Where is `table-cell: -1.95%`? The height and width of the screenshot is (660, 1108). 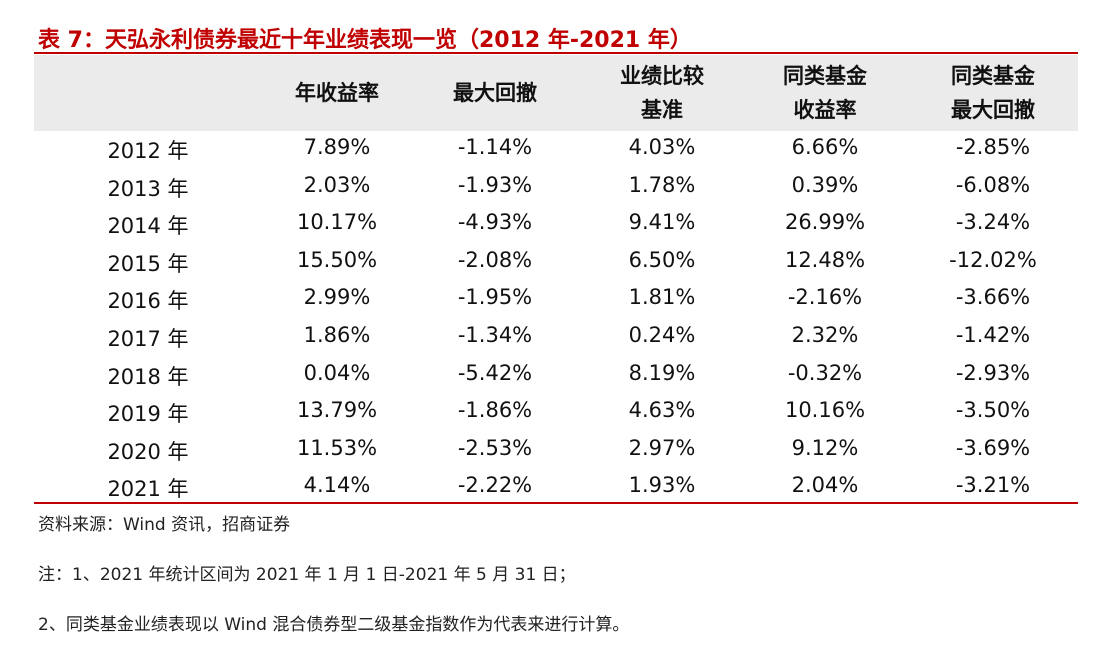
table-cell: -1.95% is located at coordinates (495, 297).